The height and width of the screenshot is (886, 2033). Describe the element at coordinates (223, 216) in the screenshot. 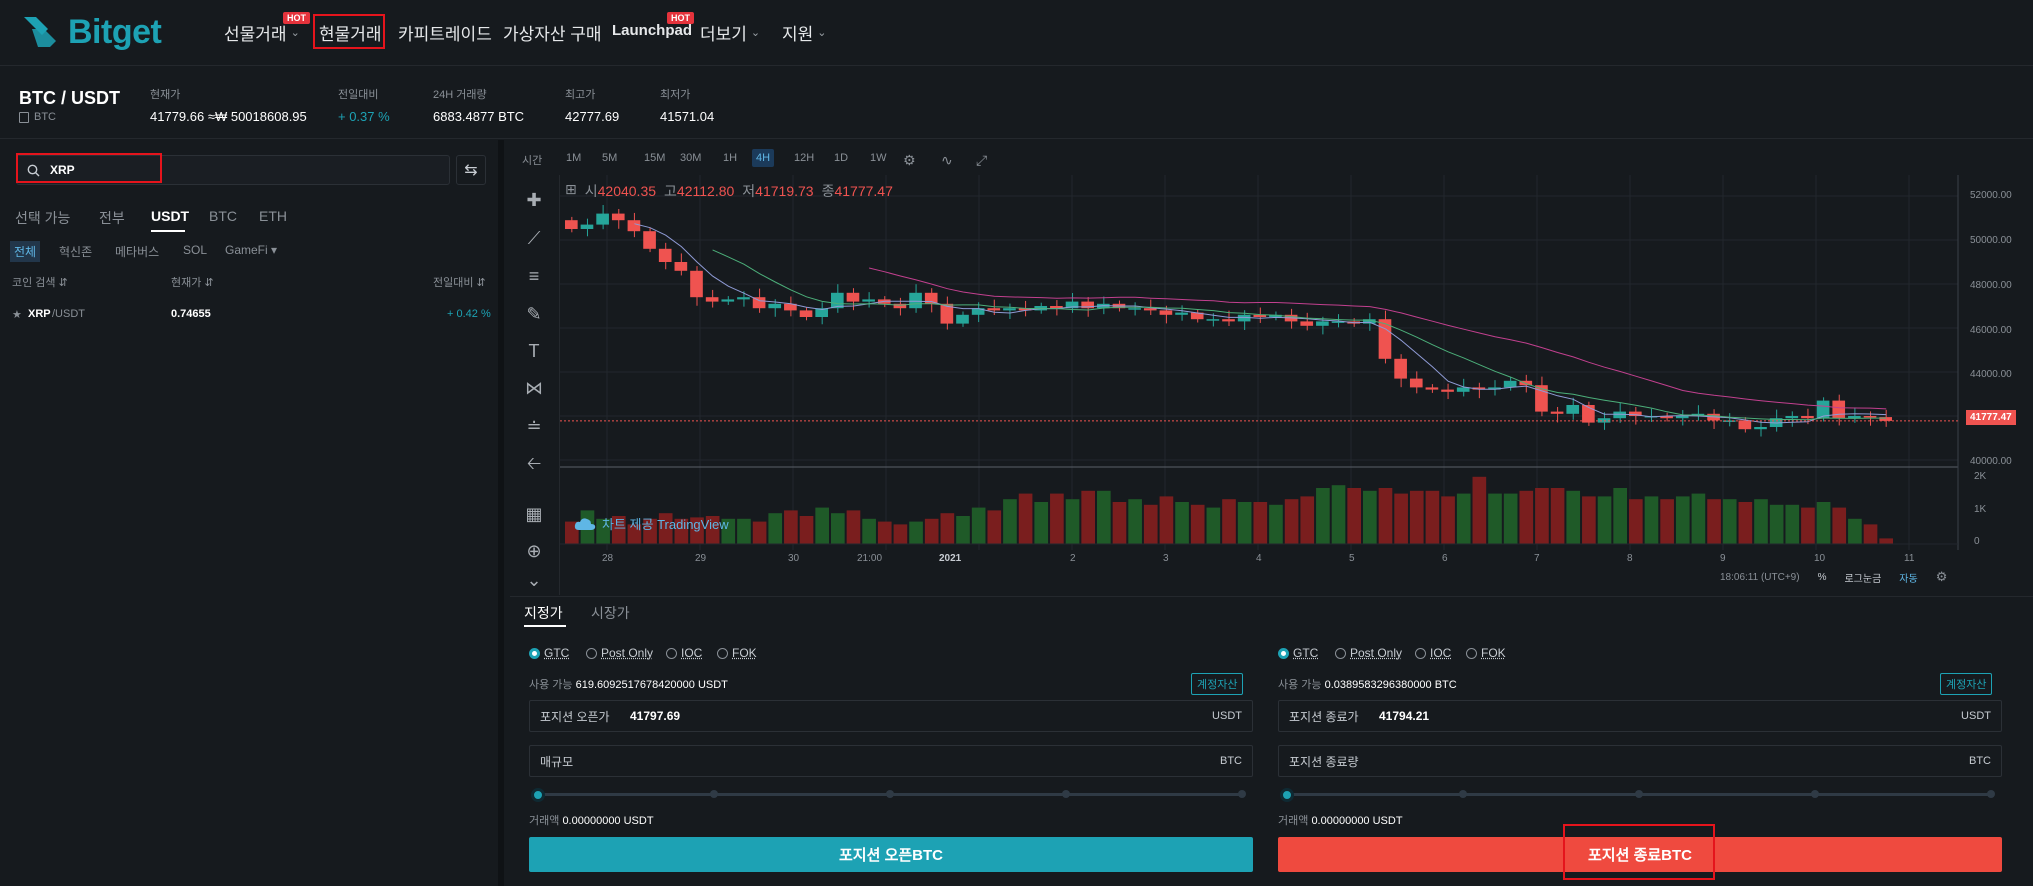

I see `tab-btc: BTC` at that location.